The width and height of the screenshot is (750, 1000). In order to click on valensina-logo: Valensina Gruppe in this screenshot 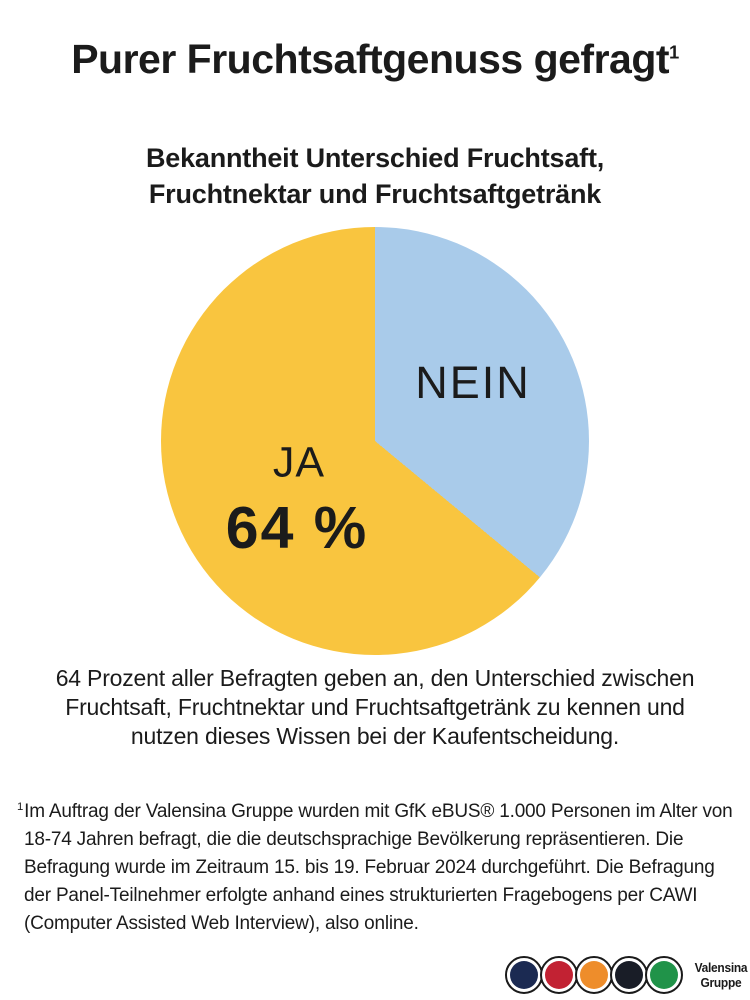, I will do `click(625, 975)`.